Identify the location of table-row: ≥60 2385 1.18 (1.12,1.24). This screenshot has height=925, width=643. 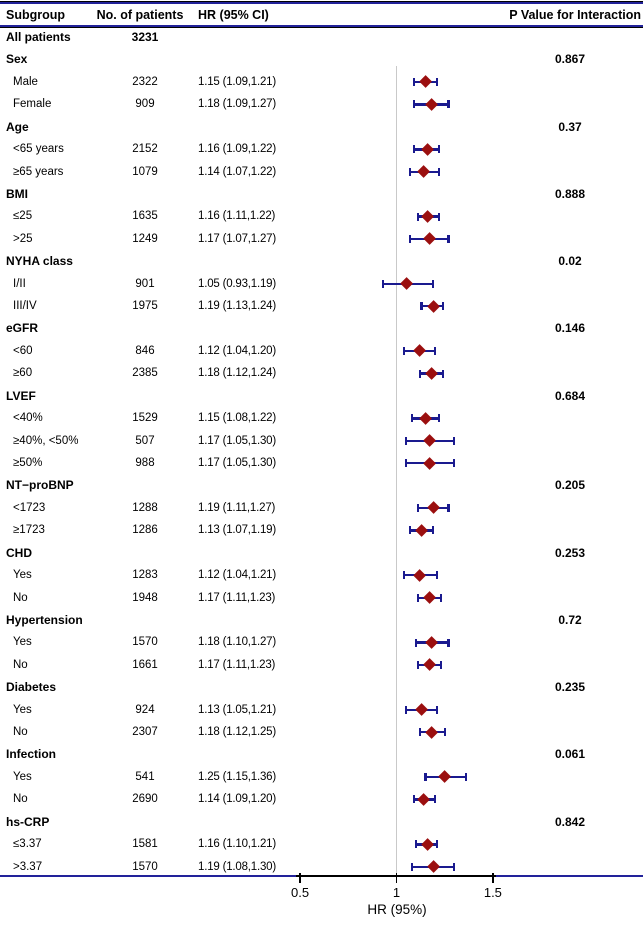
(321, 373).